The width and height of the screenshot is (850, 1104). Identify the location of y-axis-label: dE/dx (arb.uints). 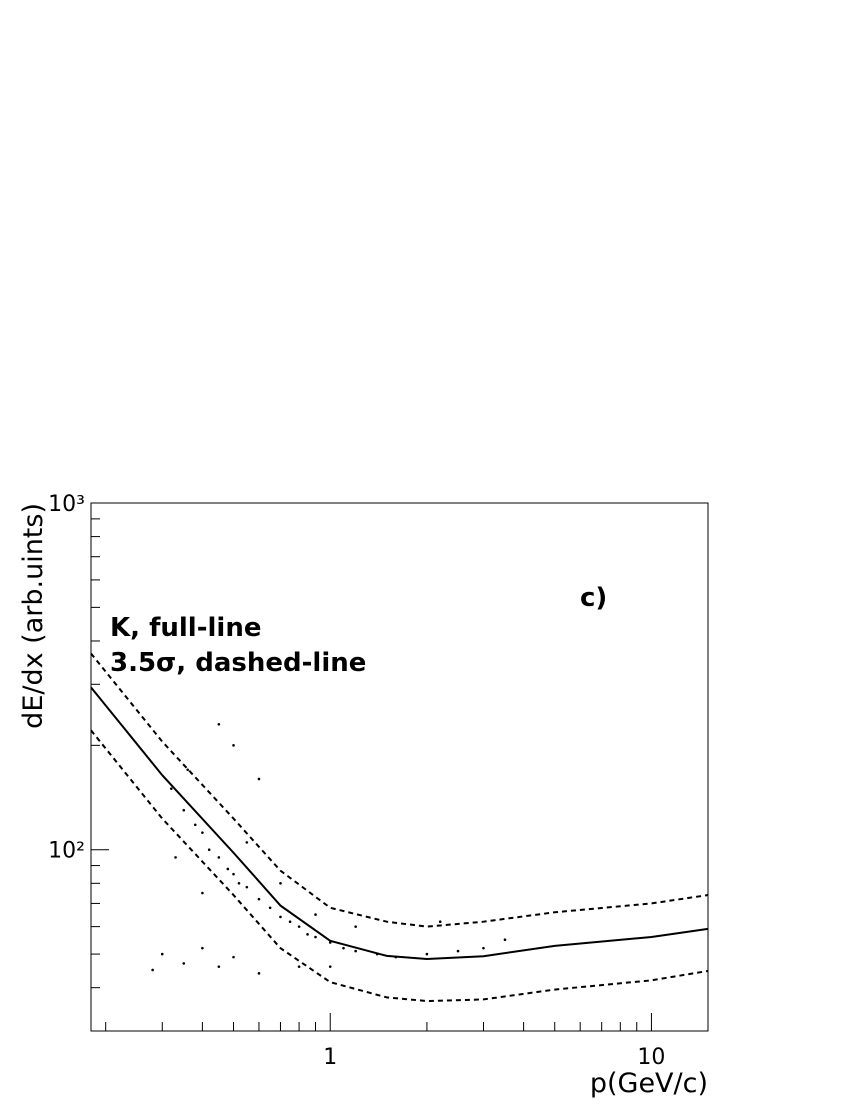
(33, 616).